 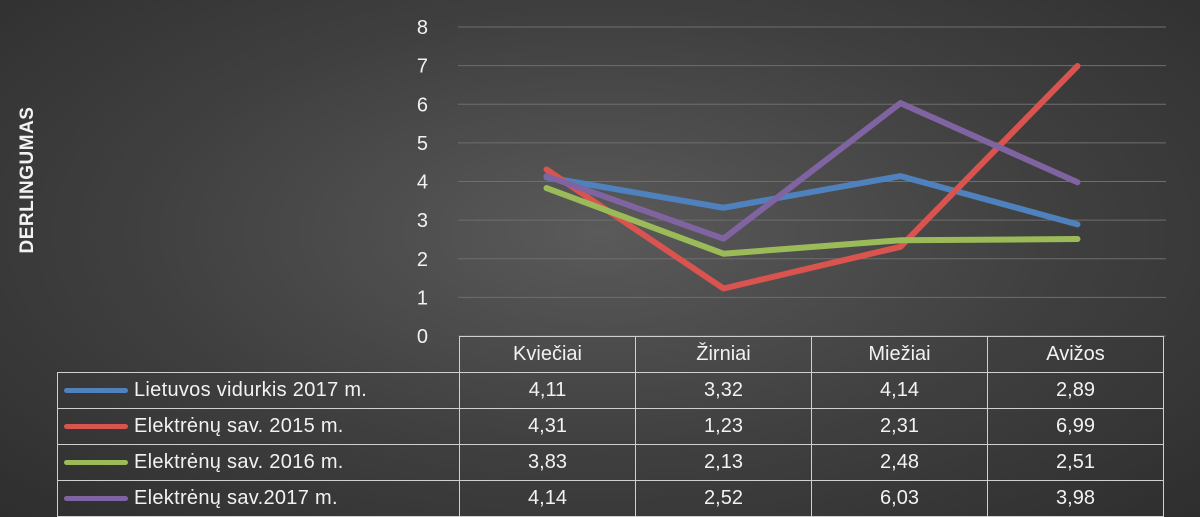 I want to click on category-label: Kviečiai, so click(x=547, y=354).